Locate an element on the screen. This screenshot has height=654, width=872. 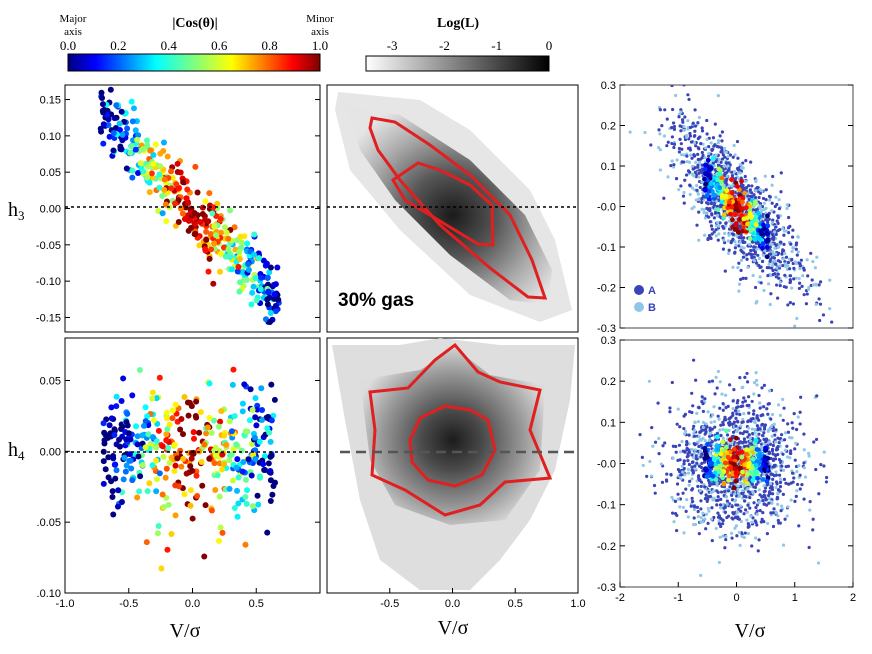
ytick-label: 0.00 is located at coordinates (50, 210).